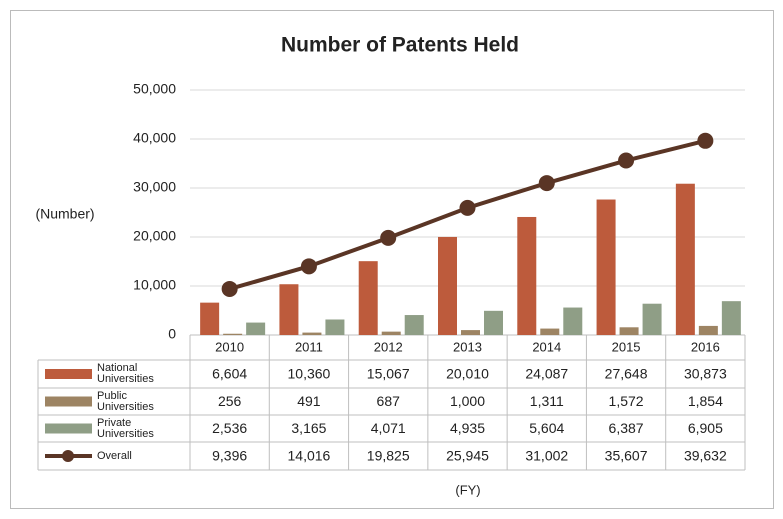 This screenshot has height=519, width=783. What do you see at coordinates (229, 374) in the screenshot?
I see `table-value: 6,604` at bounding box center [229, 374].